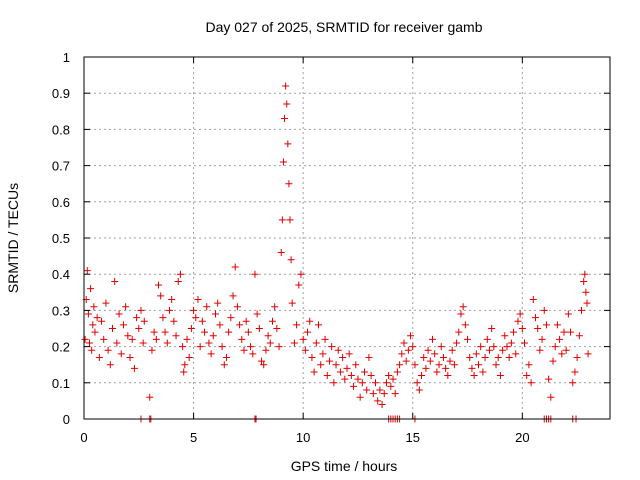  What do you see at coordinates (61, 274) in the screenshot?
I see `y-tick-label: 0.4` at bounding box center [61, 274].